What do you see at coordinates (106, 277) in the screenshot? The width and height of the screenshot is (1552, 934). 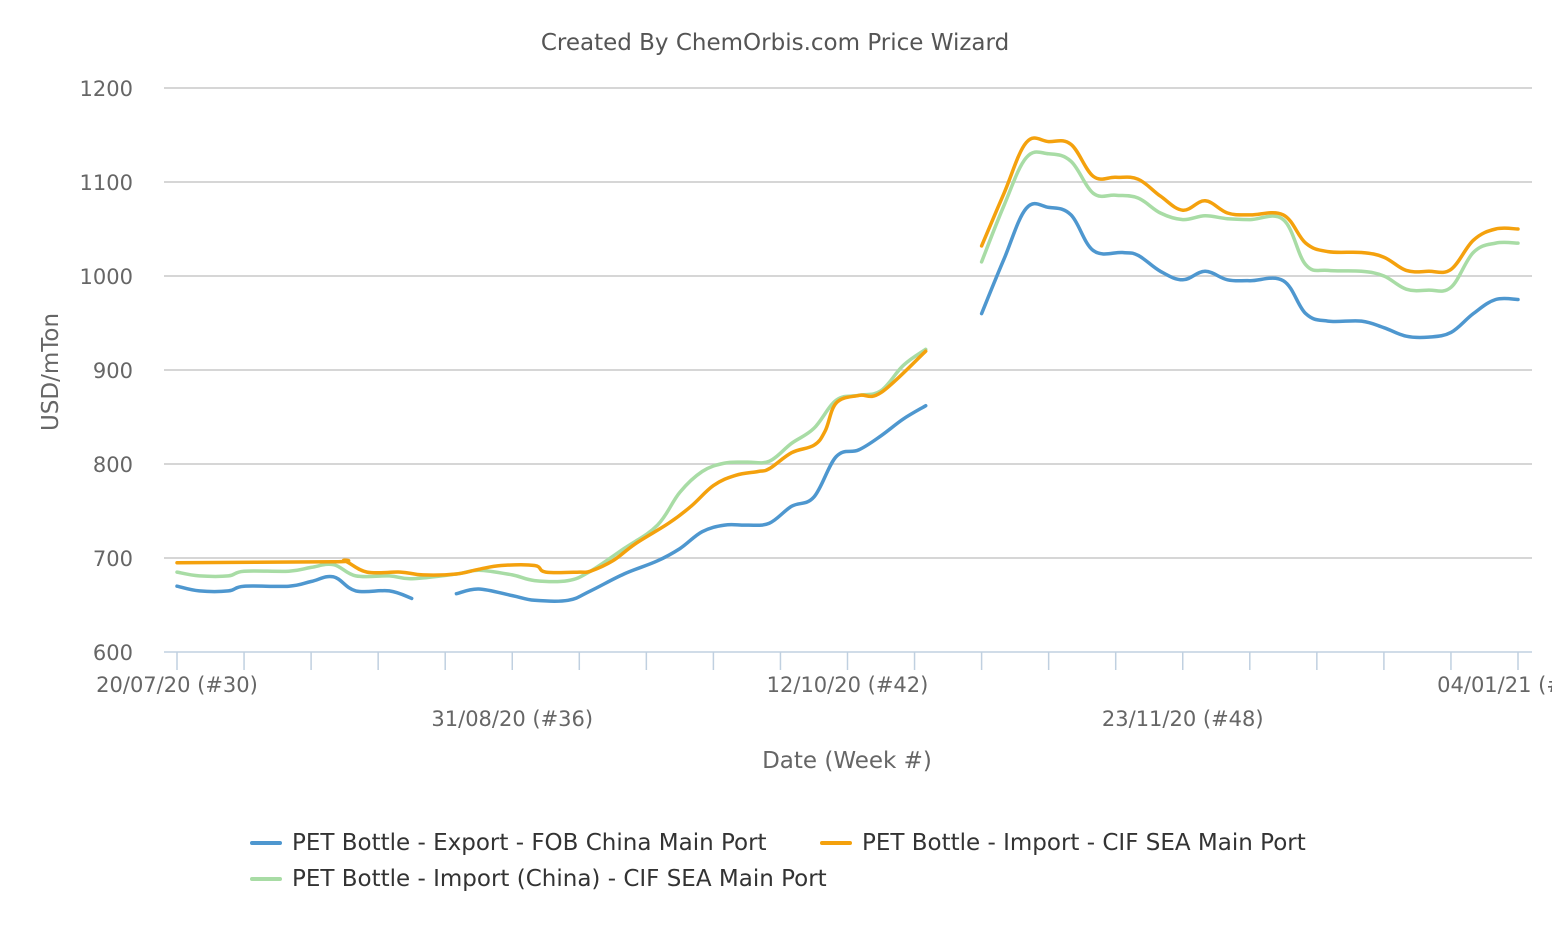 I see `y-tick-label: 1000` at bounding box center [106, 277].